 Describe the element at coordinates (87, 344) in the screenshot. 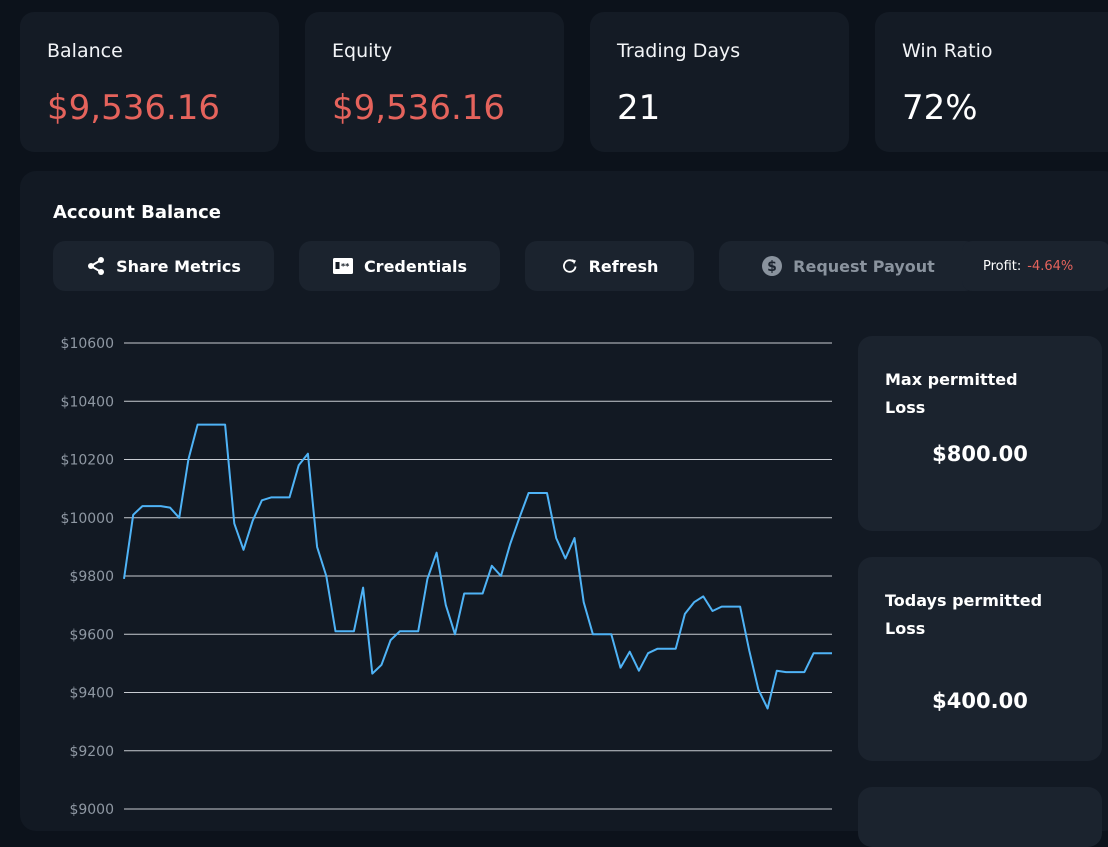

I see `y-tick-label: $10600` at that location.